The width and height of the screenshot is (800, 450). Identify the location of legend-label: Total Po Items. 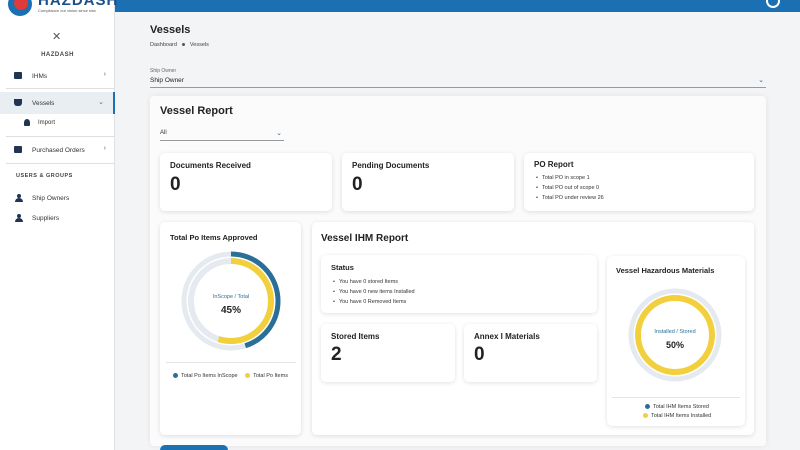
(270, 376).